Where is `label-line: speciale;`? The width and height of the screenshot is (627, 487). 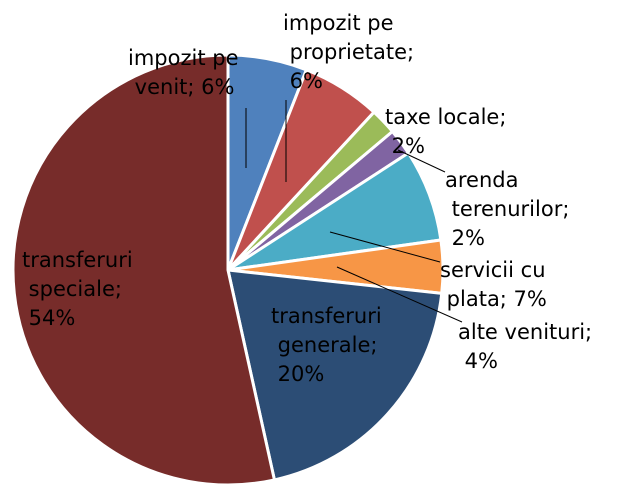 label-line: speciale; is located at coordinates (72, 289).